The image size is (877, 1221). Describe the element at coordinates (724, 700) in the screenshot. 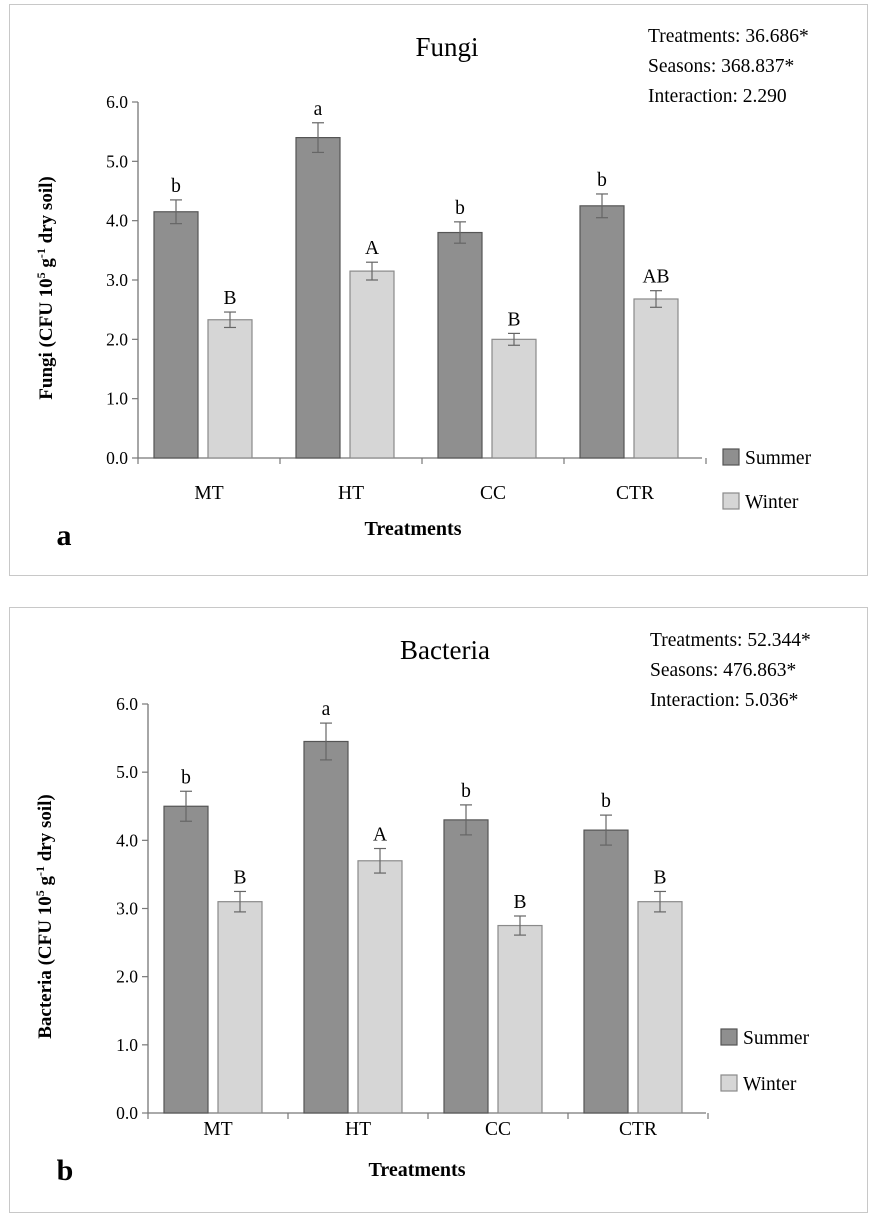

I see `stats-line: Interaction: 5.036*` at that location.